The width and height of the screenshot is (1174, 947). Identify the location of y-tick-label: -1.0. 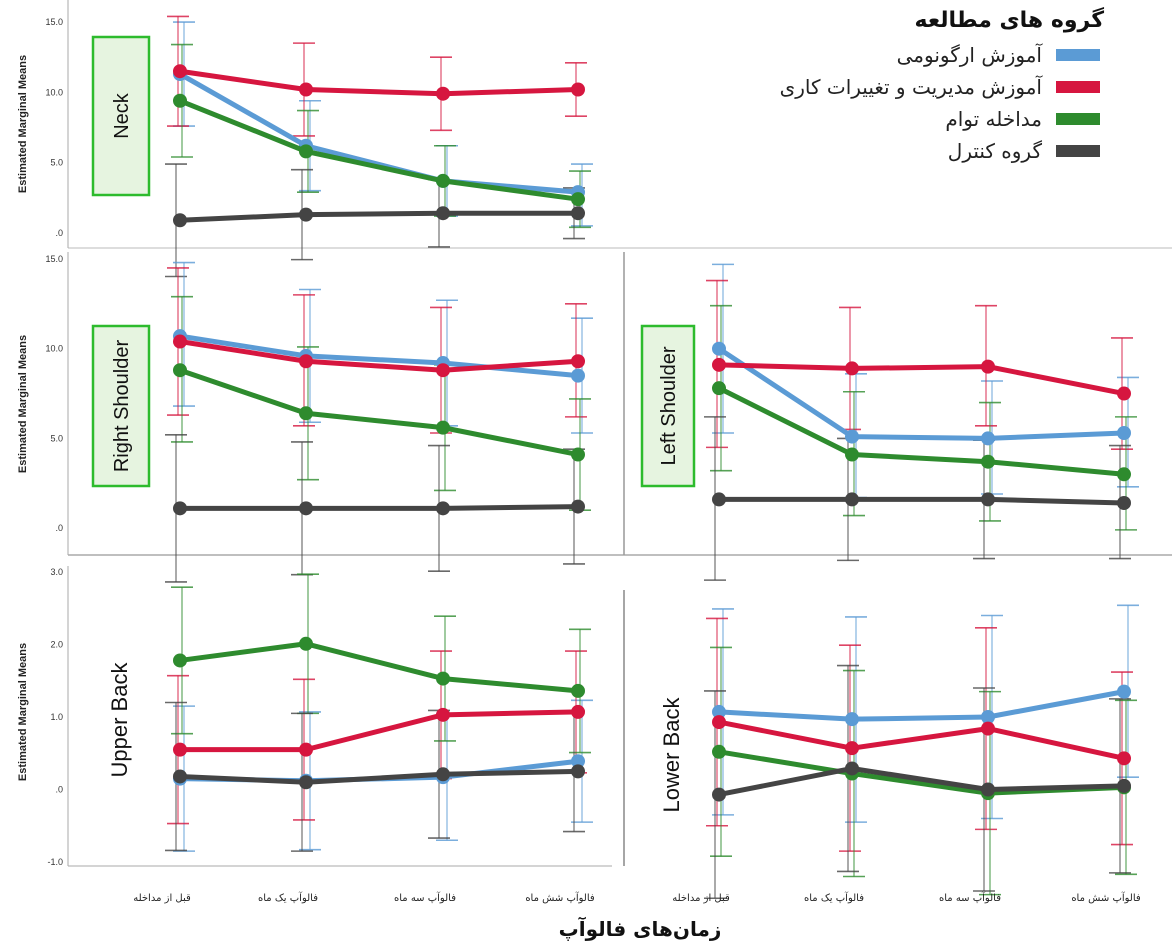
(55, 862).